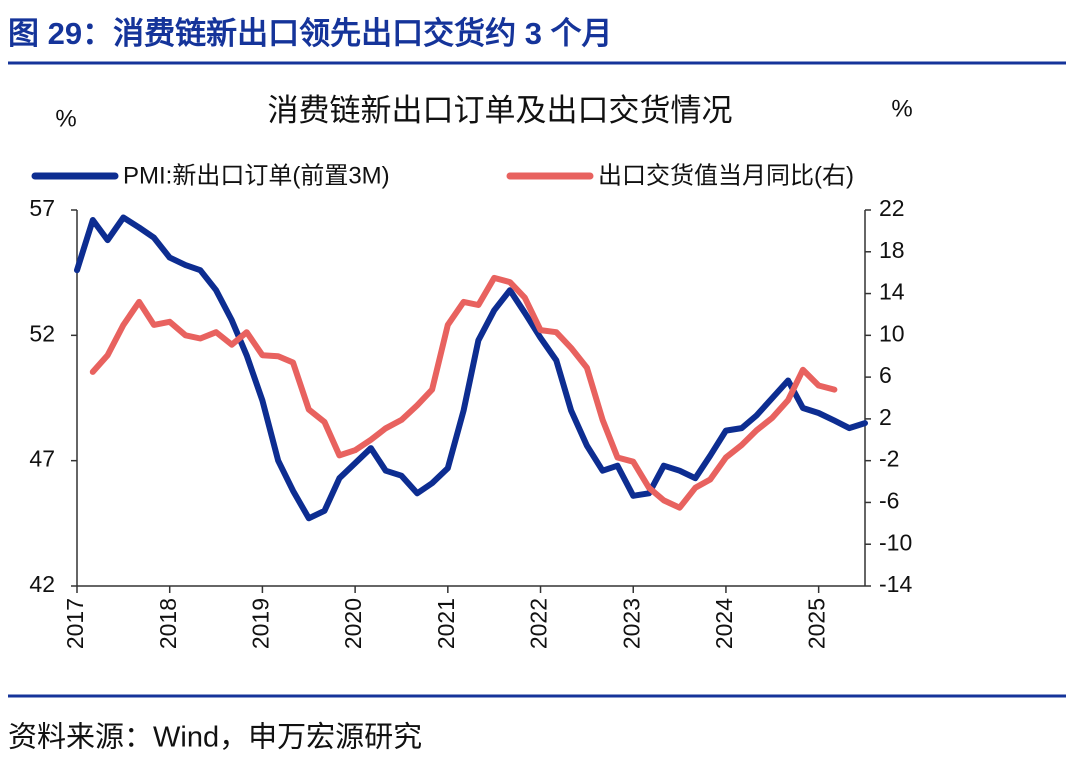  I want to click on x-tick-label: 2025, so click(817, 623).